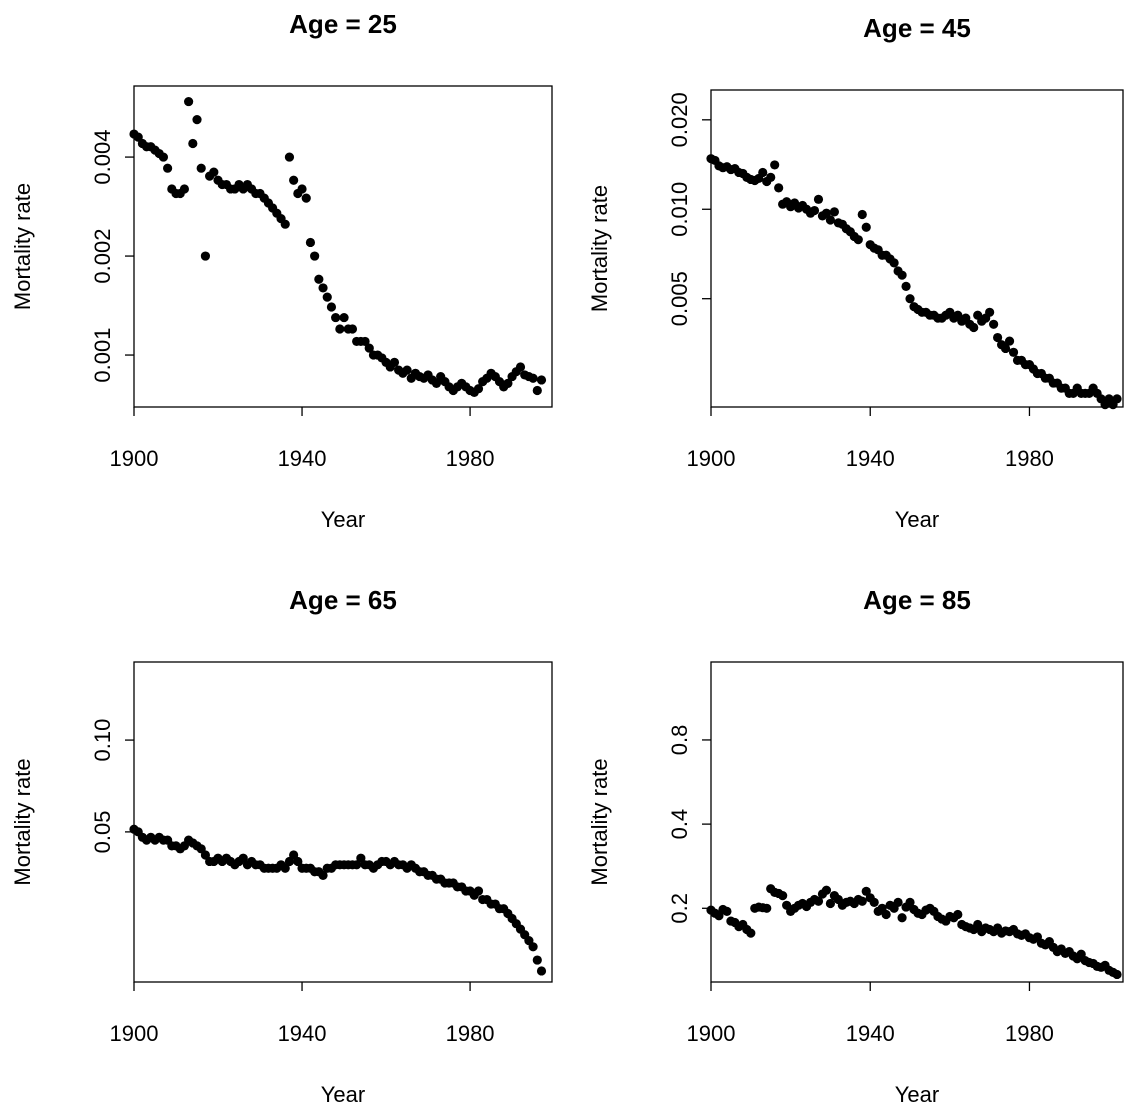 The width and height of the screenshot is (1124, 1111). I want to click on y-tick-label: 0.001, so click(102, 355).